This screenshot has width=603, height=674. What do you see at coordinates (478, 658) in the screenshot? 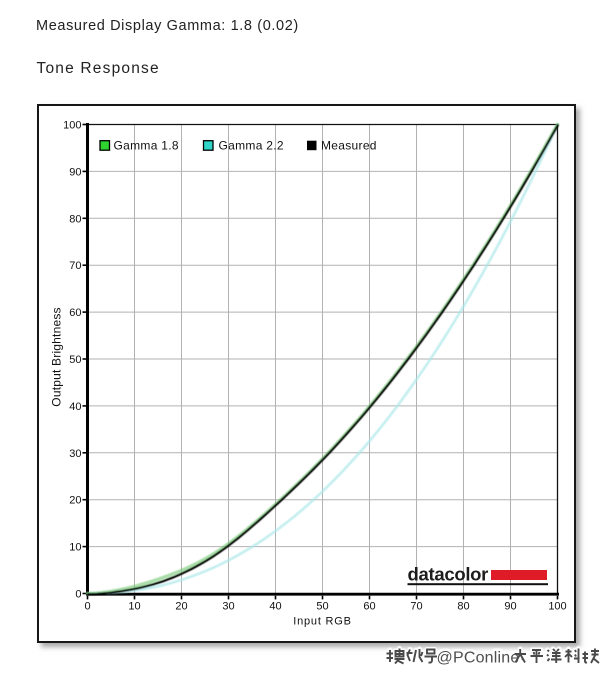
I see `svg-text: @PConline` at bounding box center [478, 658].